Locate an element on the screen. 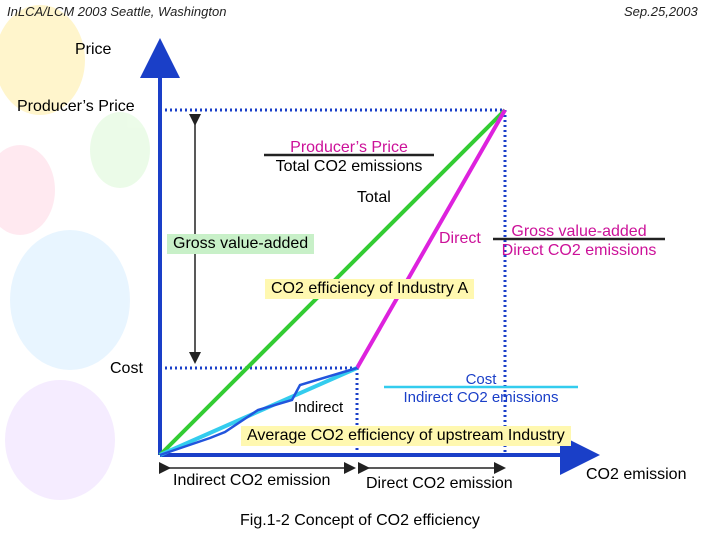 The width and height of the screenshot is (720, 540). fraction-total-numerator: Producer’s Price is located at coordinates (349, 147).